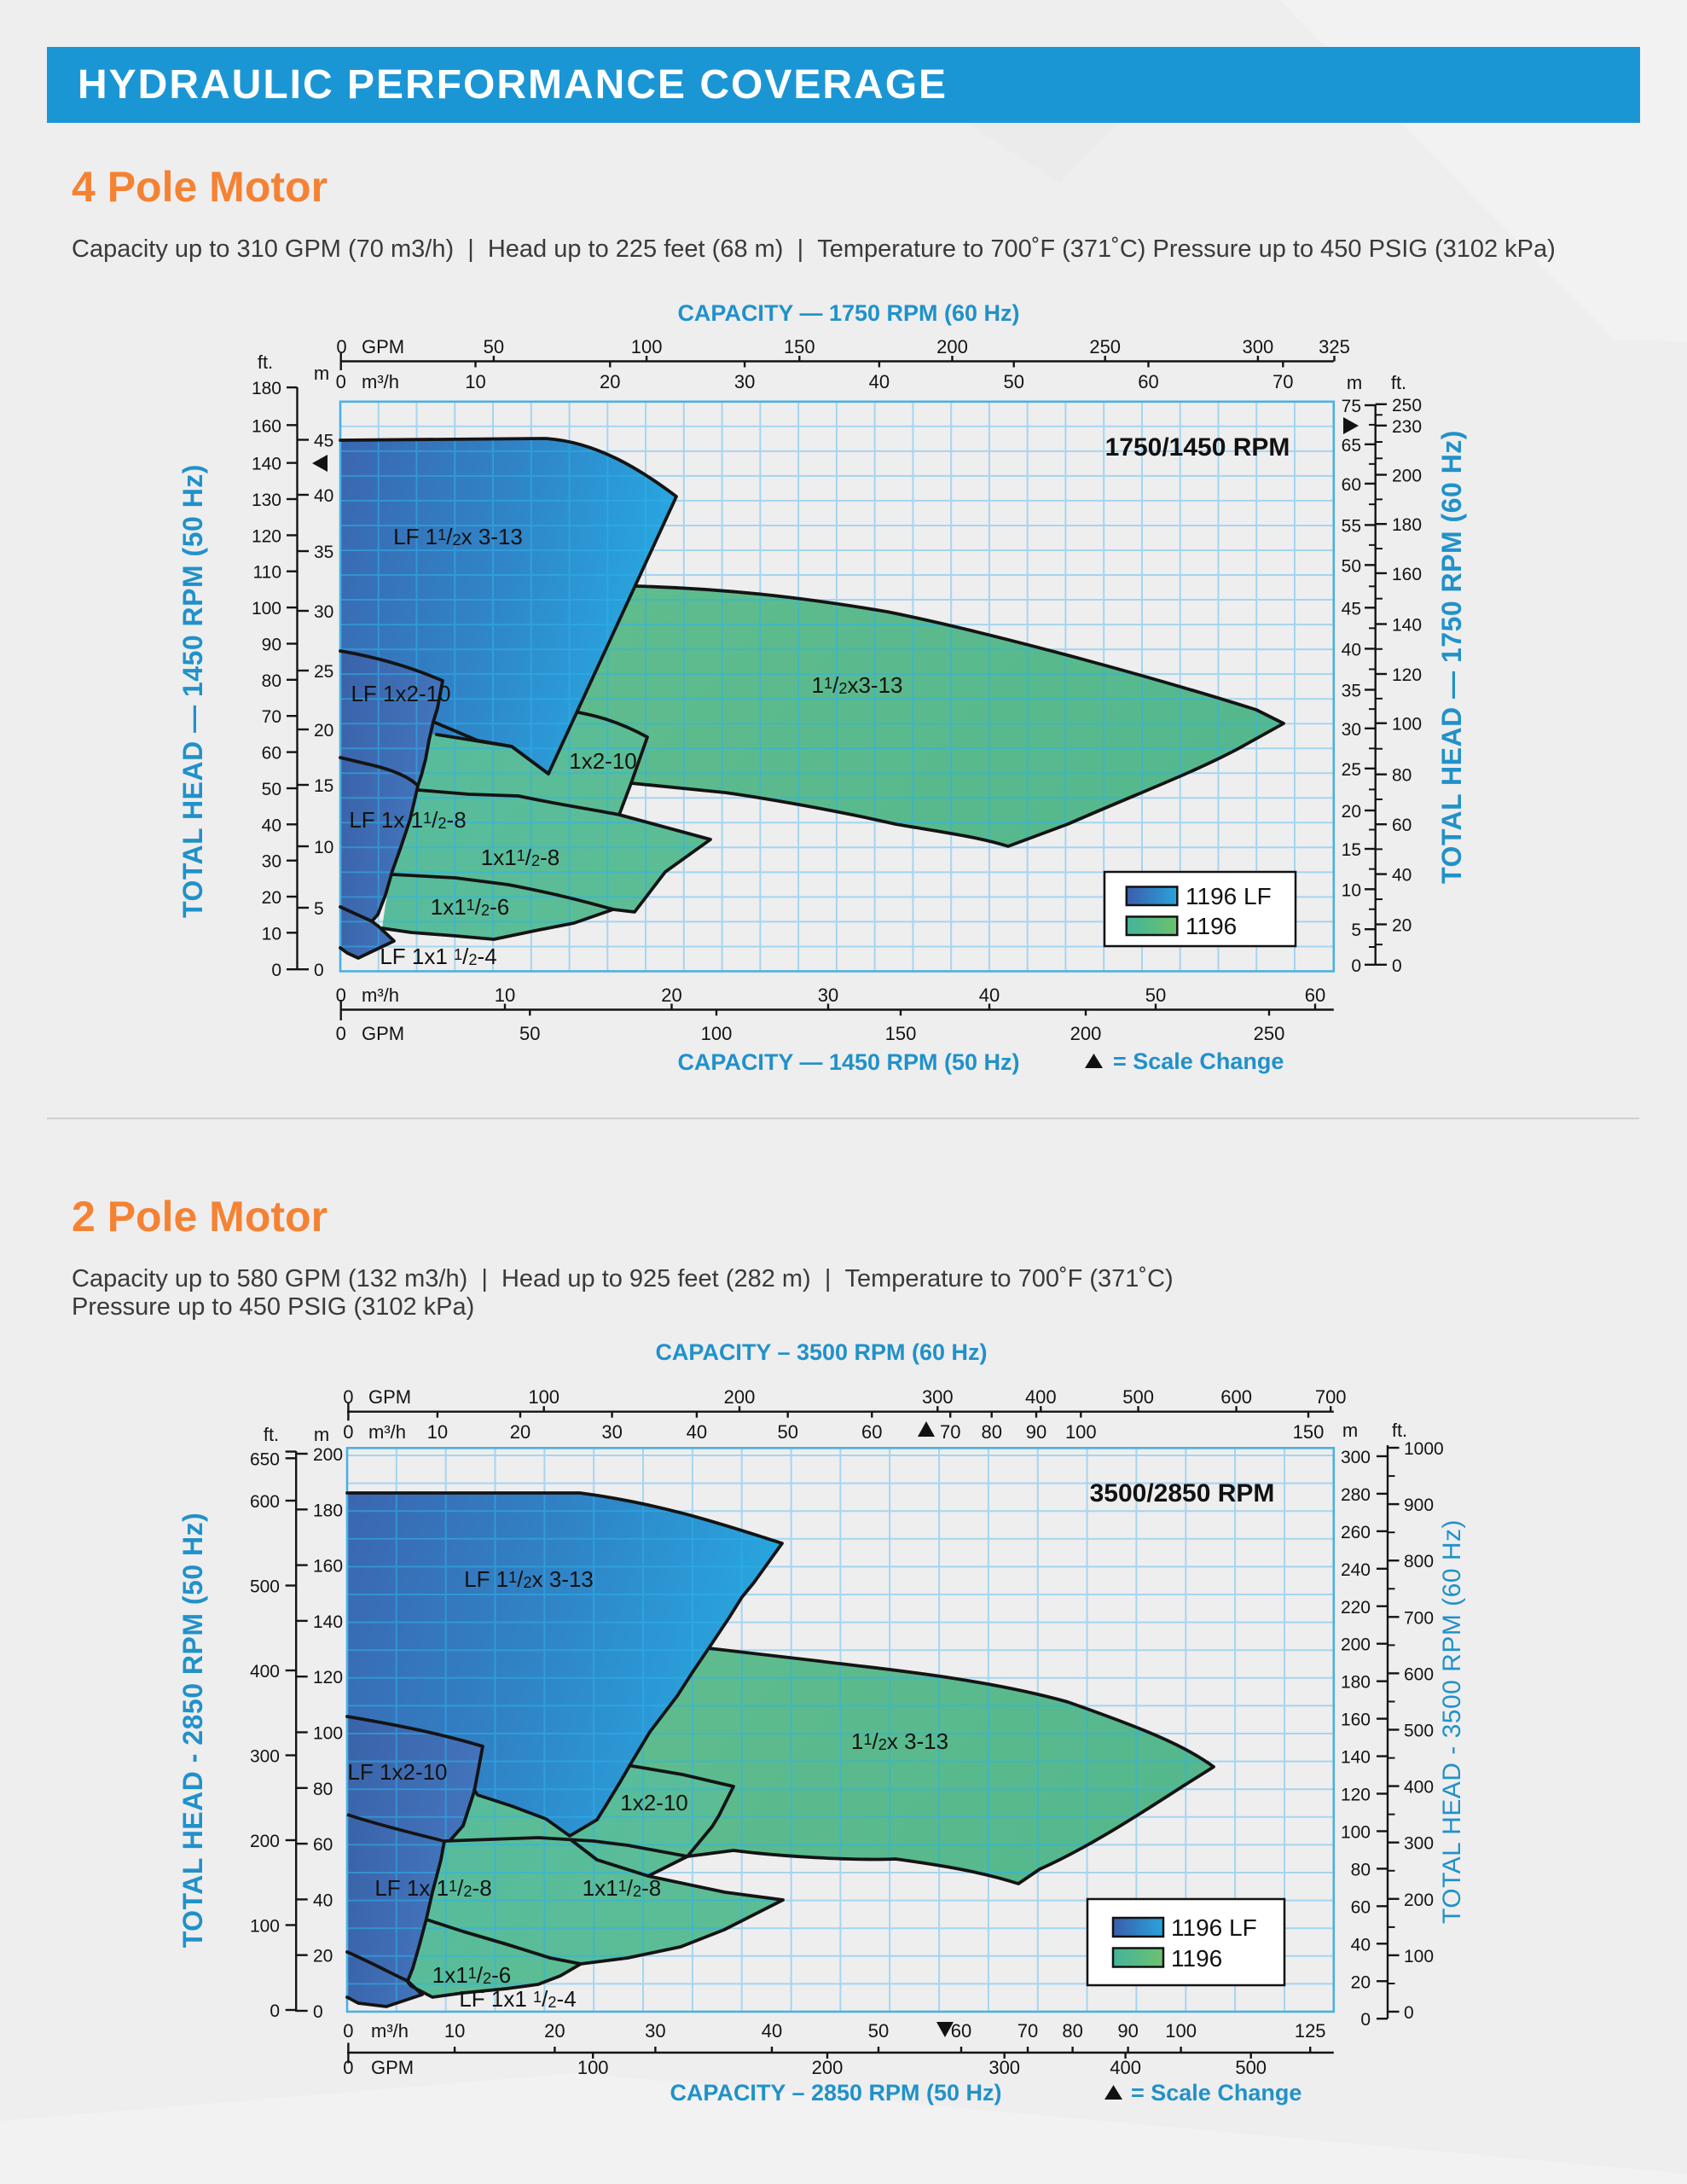 The width and height of the screenshot is (1687, 2184). Describe the element at coordinates (1197, 448) in the screenshot. I see `svg-text: 1750/1450 RPM` at that location.